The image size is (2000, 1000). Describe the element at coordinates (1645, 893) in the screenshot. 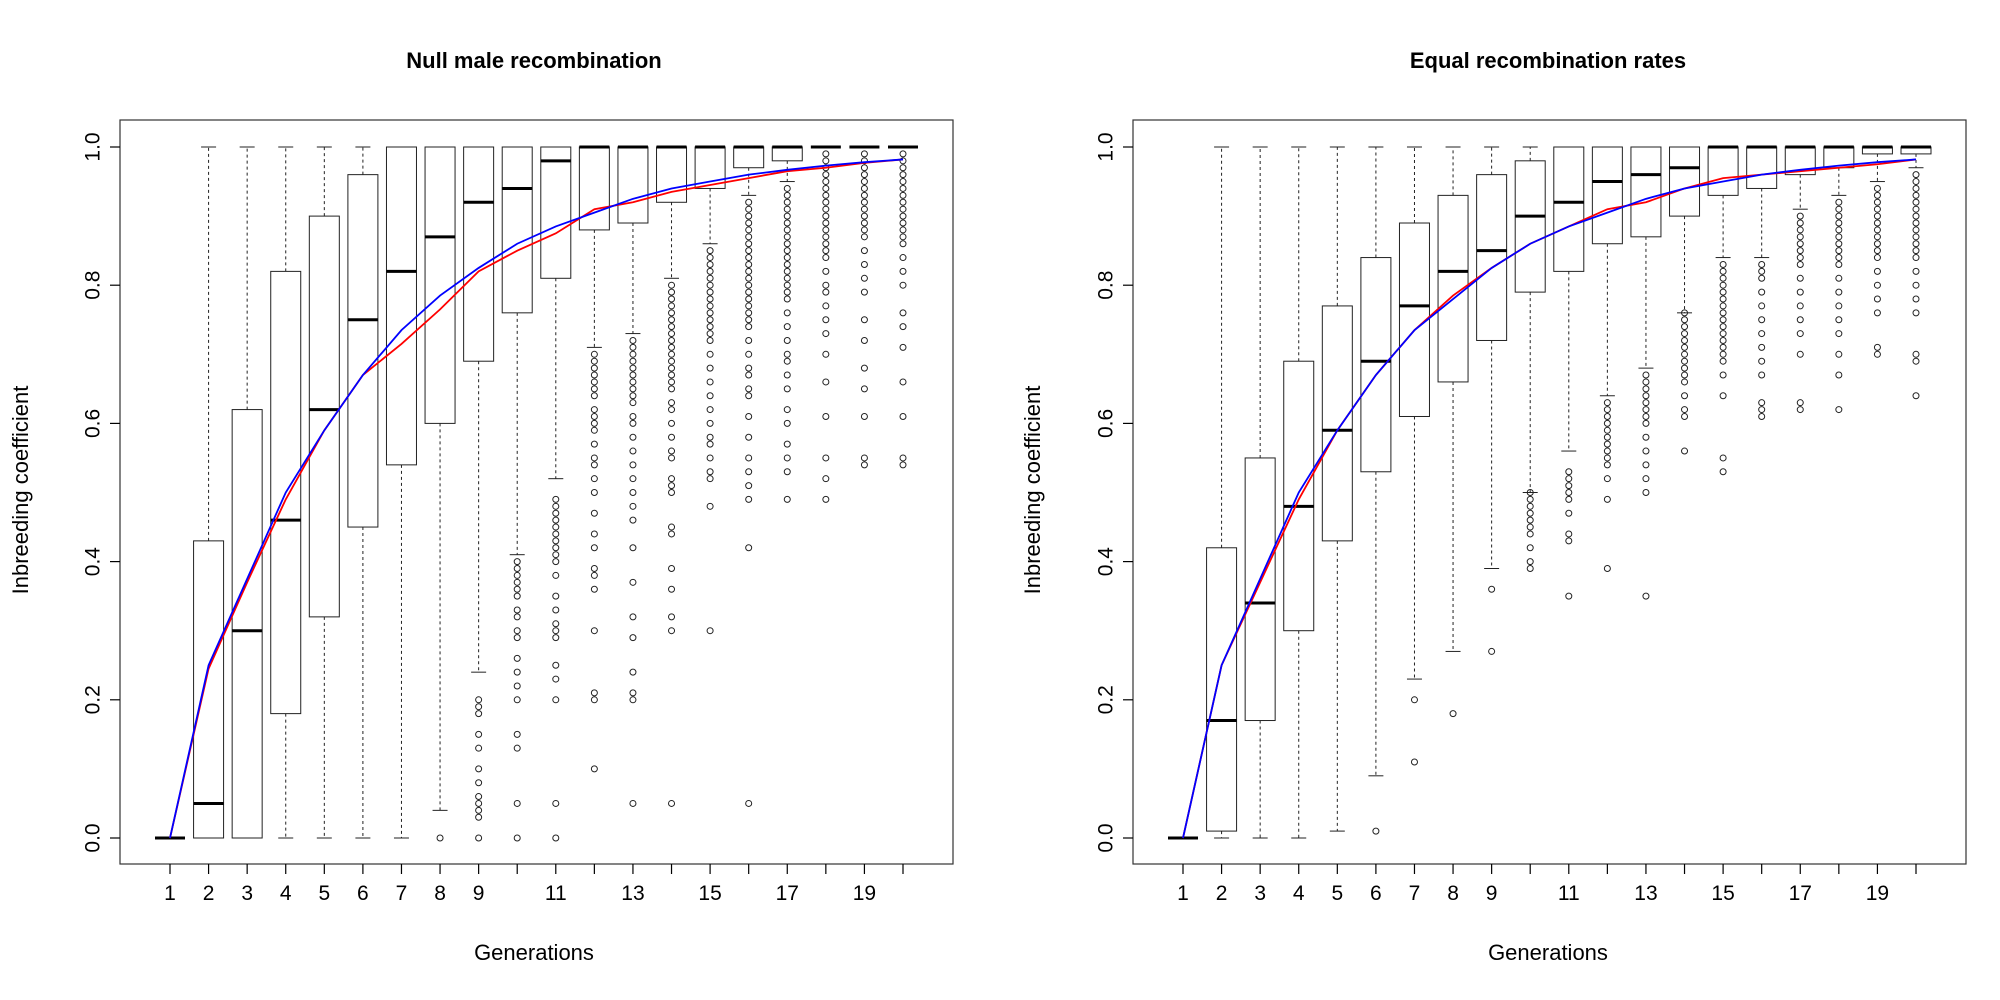

I see `x-tick-label: 13` at that location.